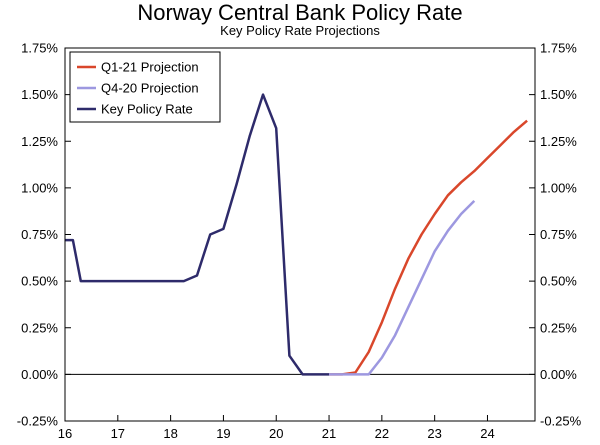 This screenshot has width=600, height=445. Describe the element at coordinates (276, 433) in the screenshot. I see `x-tick-label: 20` at that location.